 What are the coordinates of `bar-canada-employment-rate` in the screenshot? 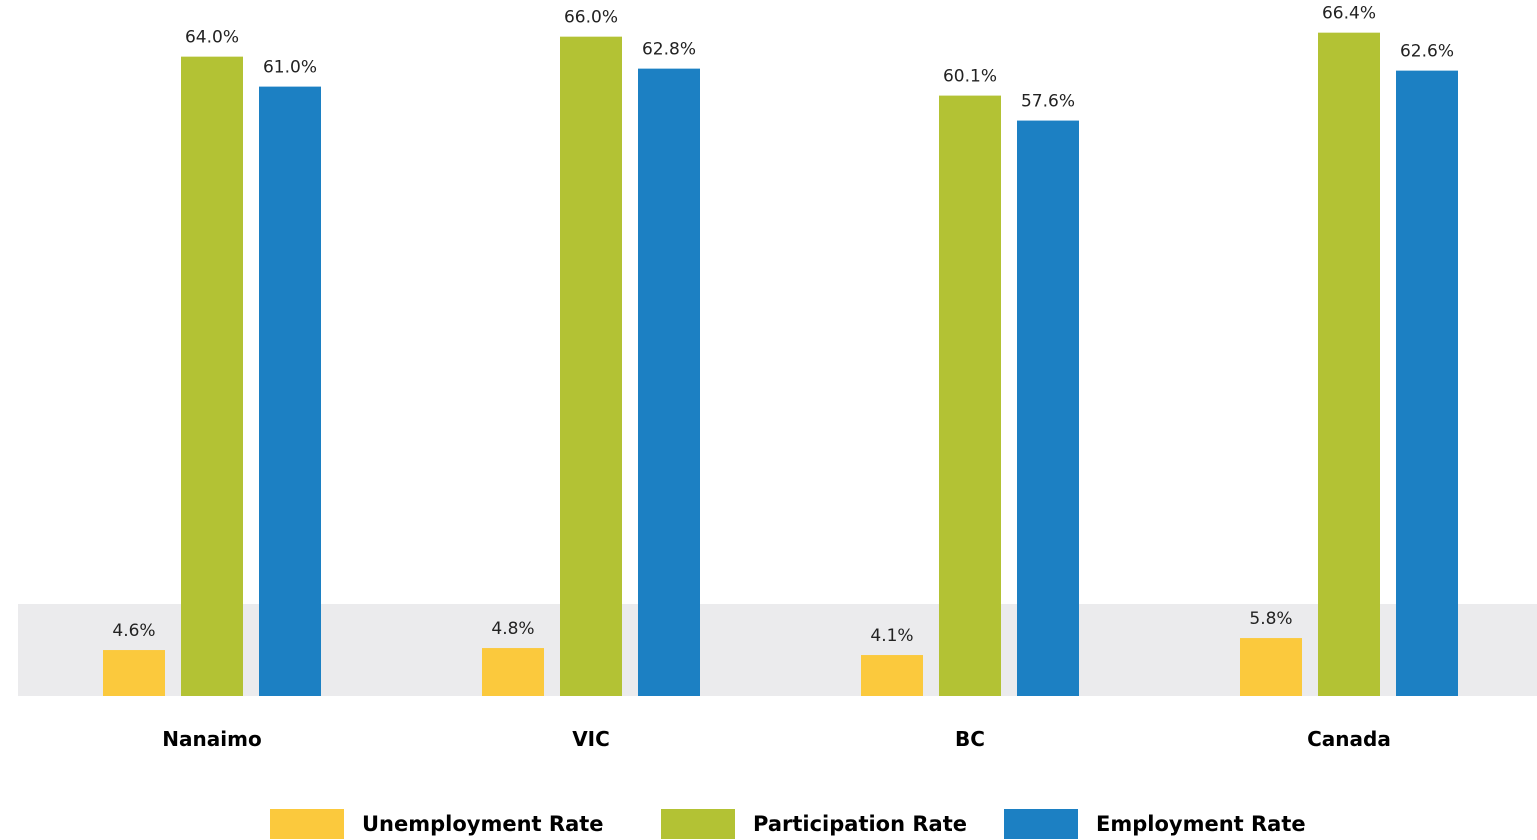 It's located at (1427, 383).